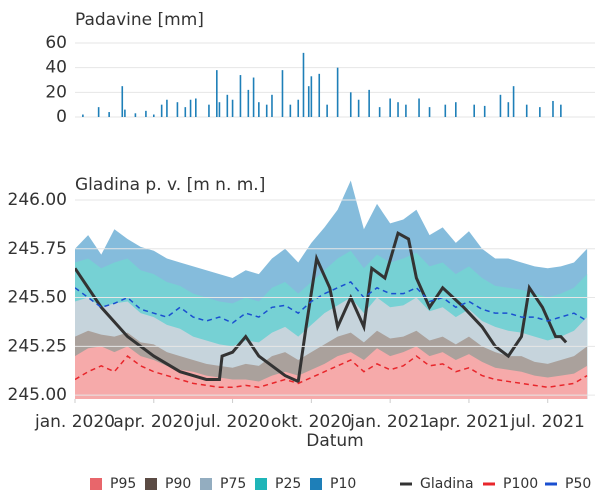 The image size is (596, 490). What do you see at coordinates (469, 422) in the screenshot?
I see `x-tick-label: apr. 2021` at bounding box center [469, 422].